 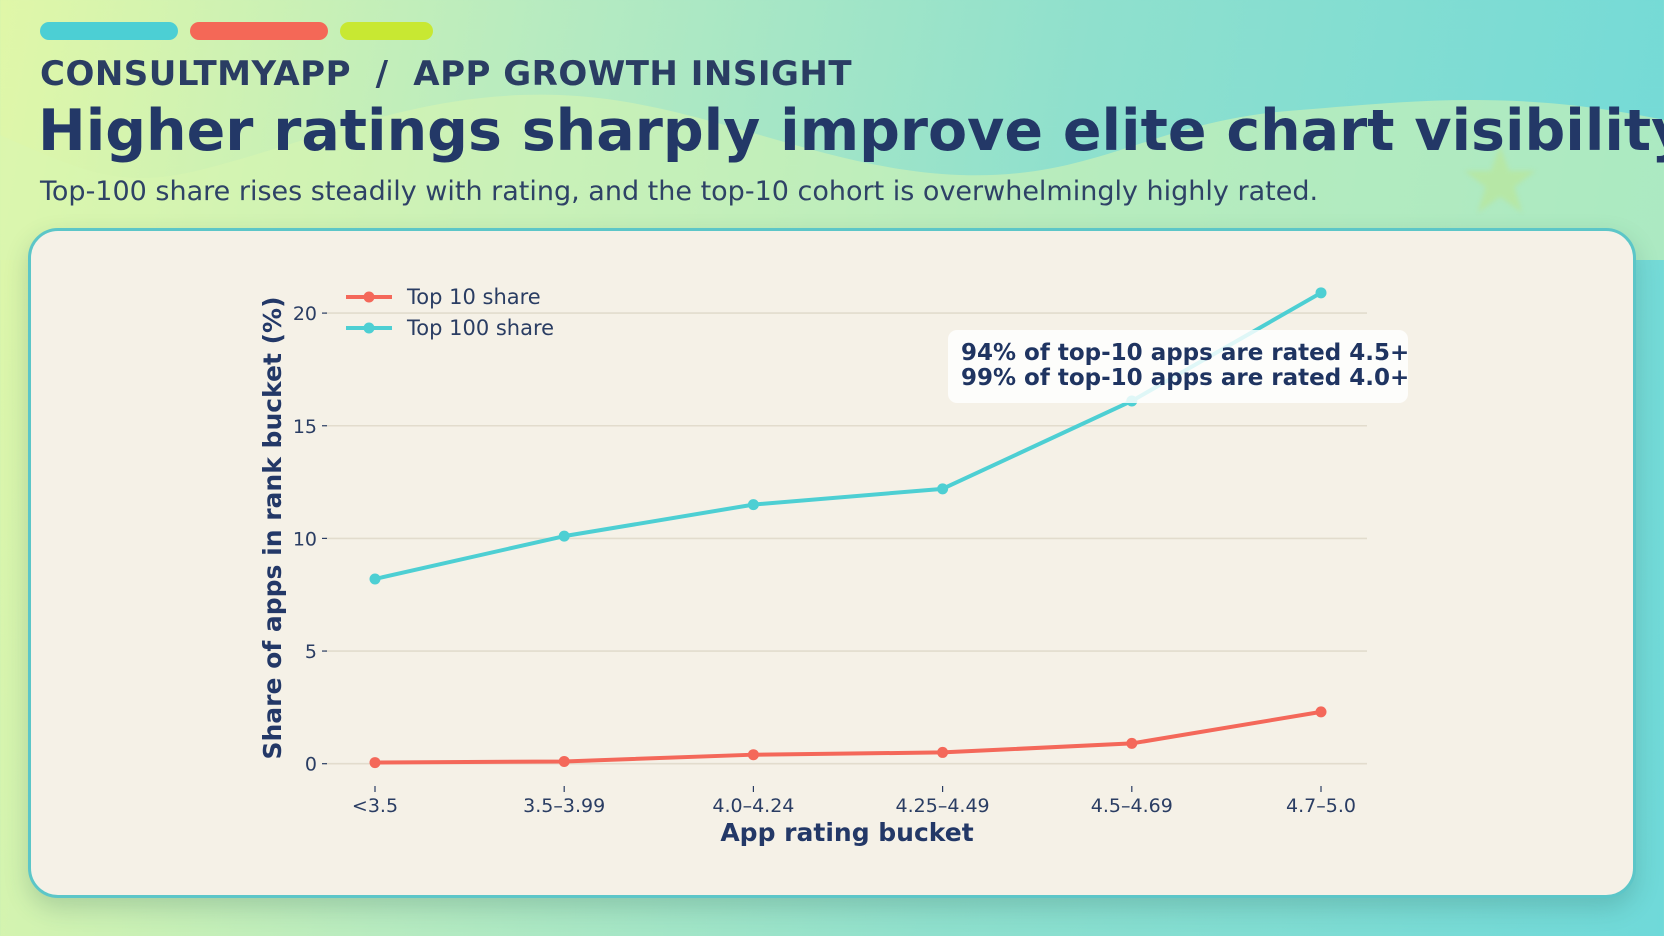 I want to click on y-tick-label: 10, so click(x=305, y=539).